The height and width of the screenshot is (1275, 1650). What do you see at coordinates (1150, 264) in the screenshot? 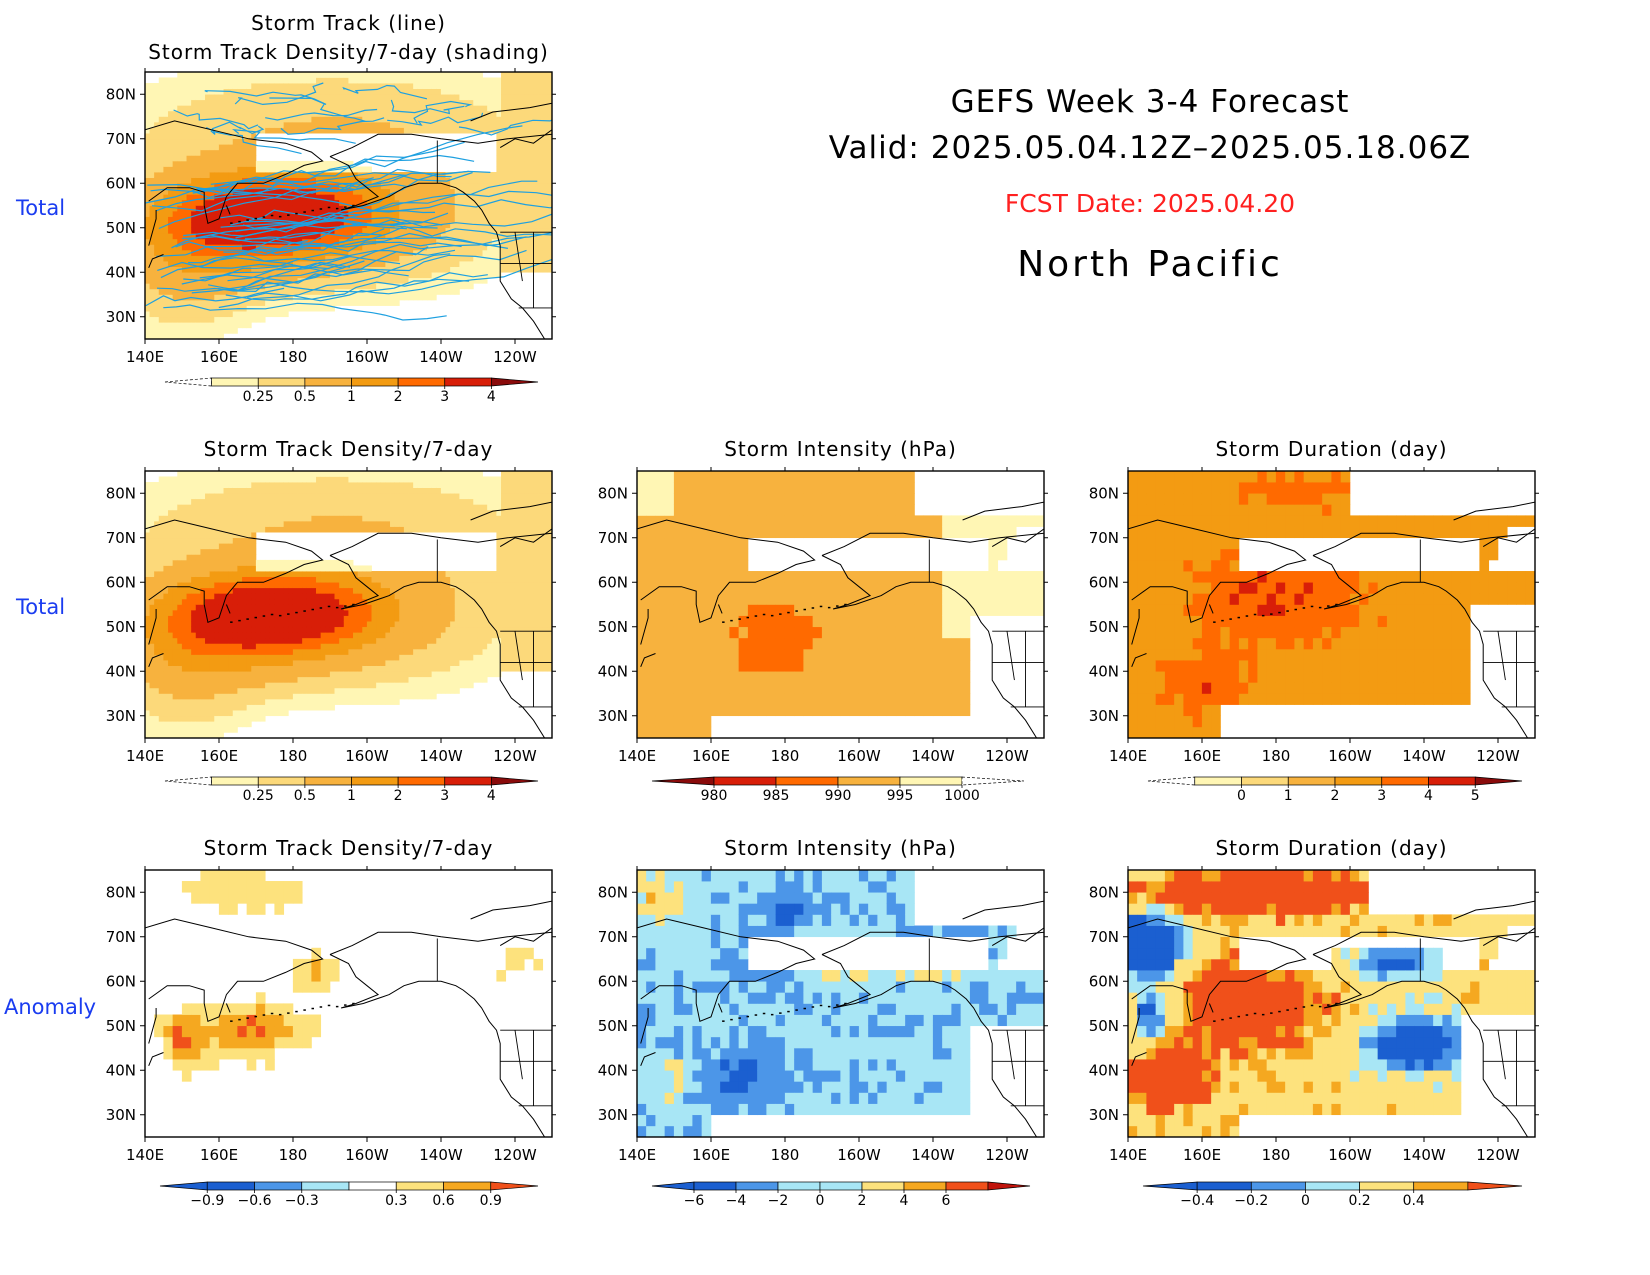
I see `region-name: North Pacific` at bounding box center [1150, 264].